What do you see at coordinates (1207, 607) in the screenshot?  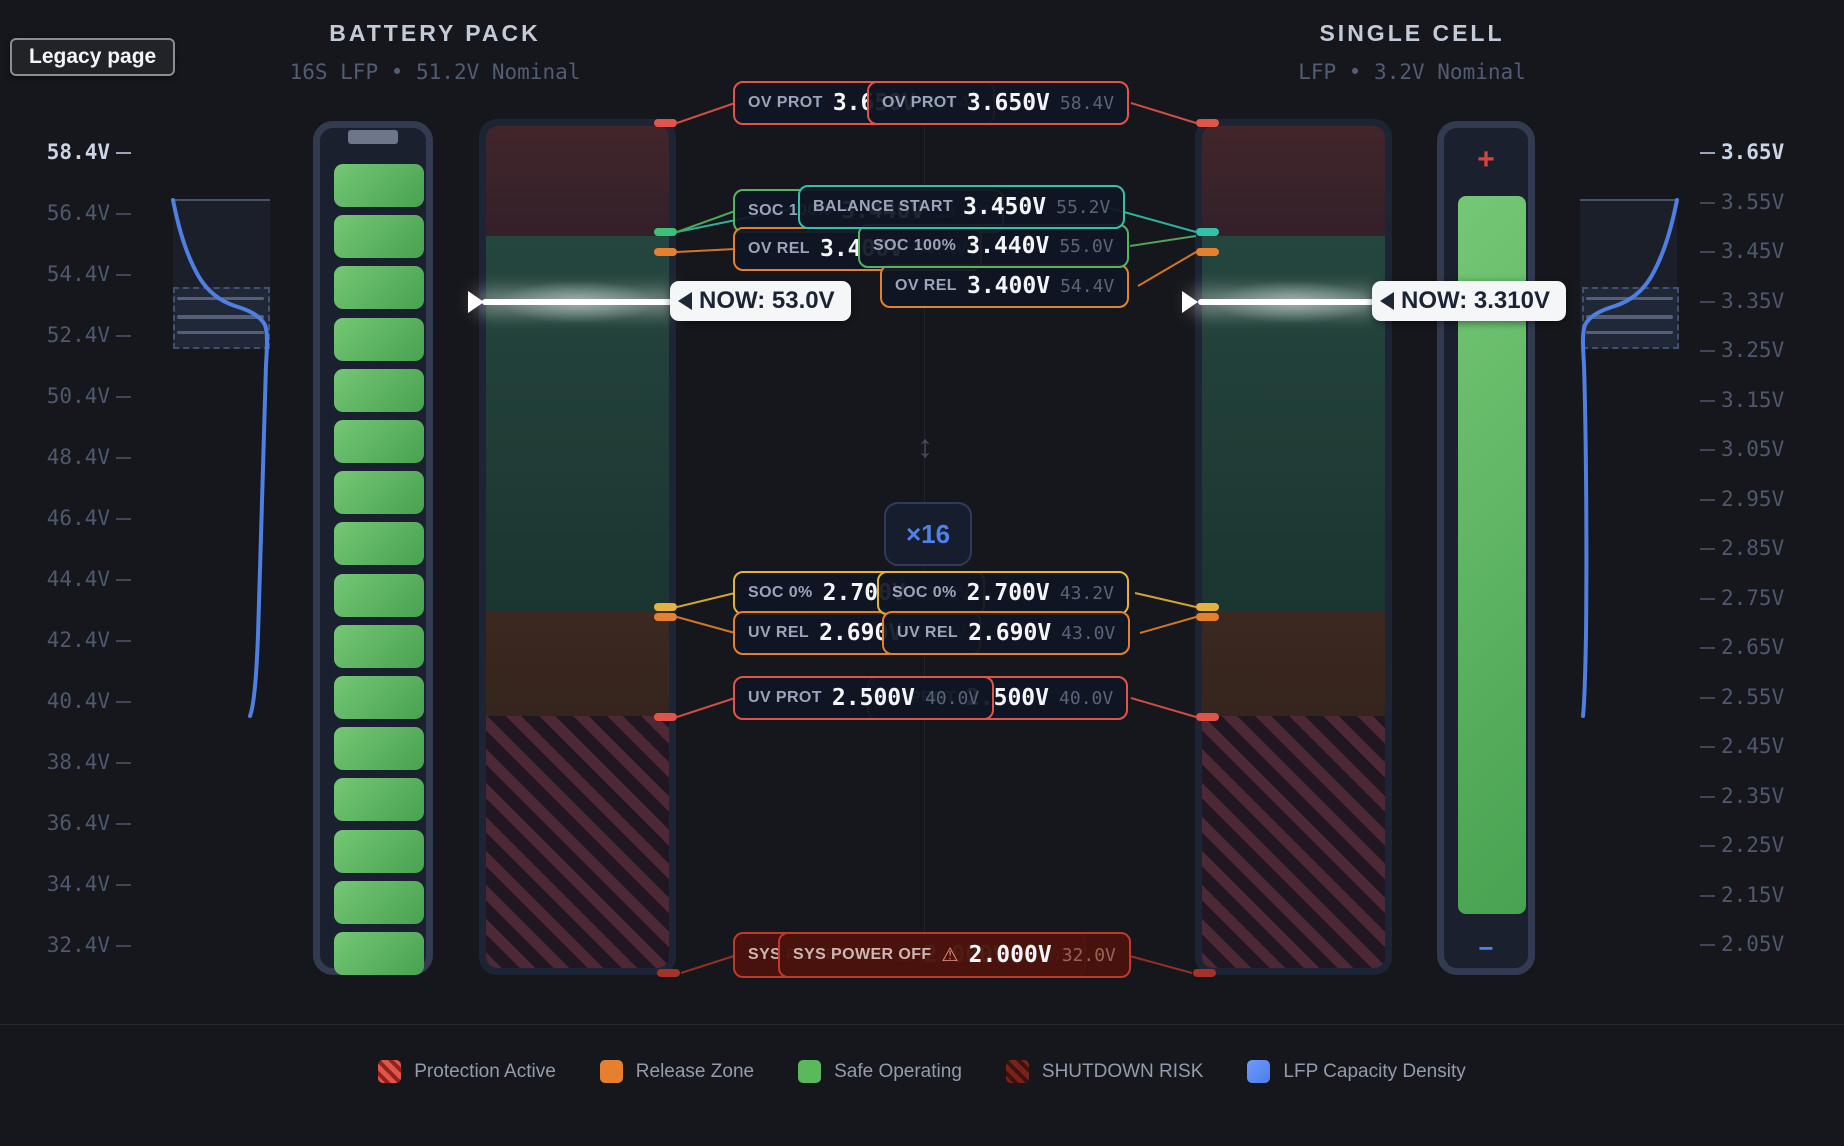 I see `cell-soc0-tick` at bounding box center [1207, 607].